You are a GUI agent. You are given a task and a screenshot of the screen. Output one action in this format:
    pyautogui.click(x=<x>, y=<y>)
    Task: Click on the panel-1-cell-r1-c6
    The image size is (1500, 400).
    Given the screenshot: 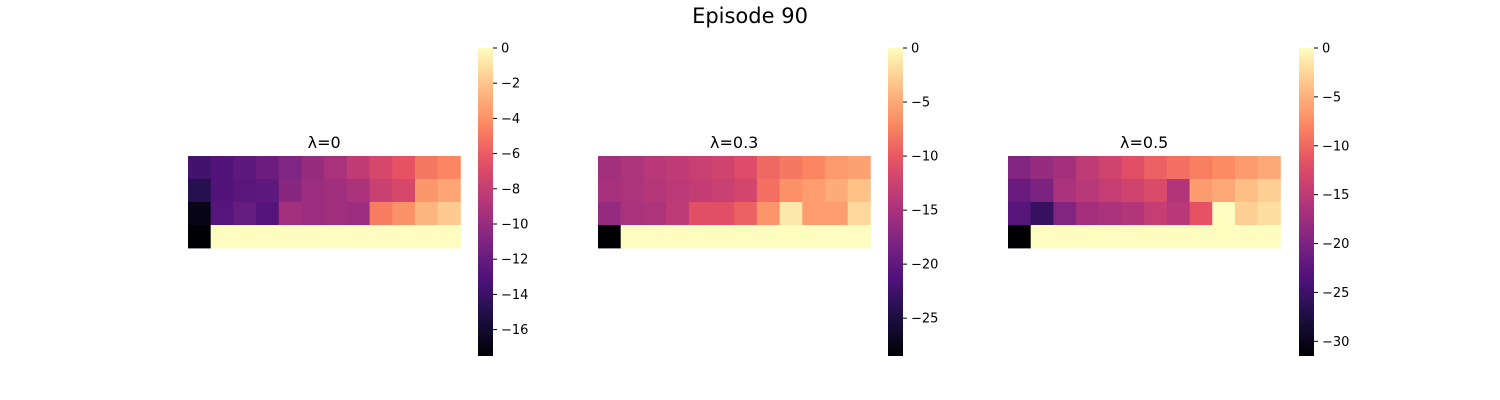 What is the action you would take?
    pyautogui.click(x=336, y=191)
    